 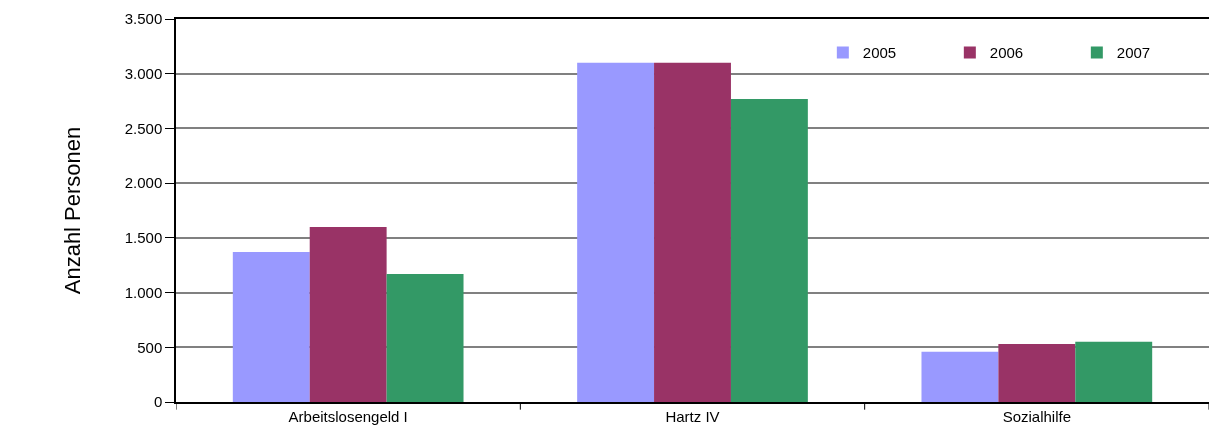 I want to click on y-tick-label: 1.000, so click(x=143, y=292).